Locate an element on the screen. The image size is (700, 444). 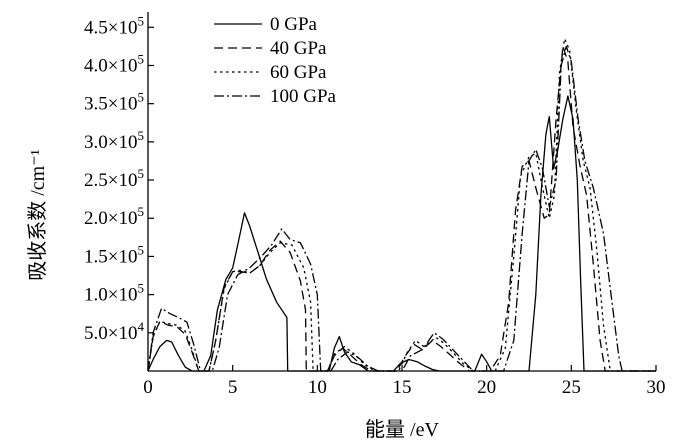
y-tick-label: 2.0×10⁵ is located at coordinates (114, 216).